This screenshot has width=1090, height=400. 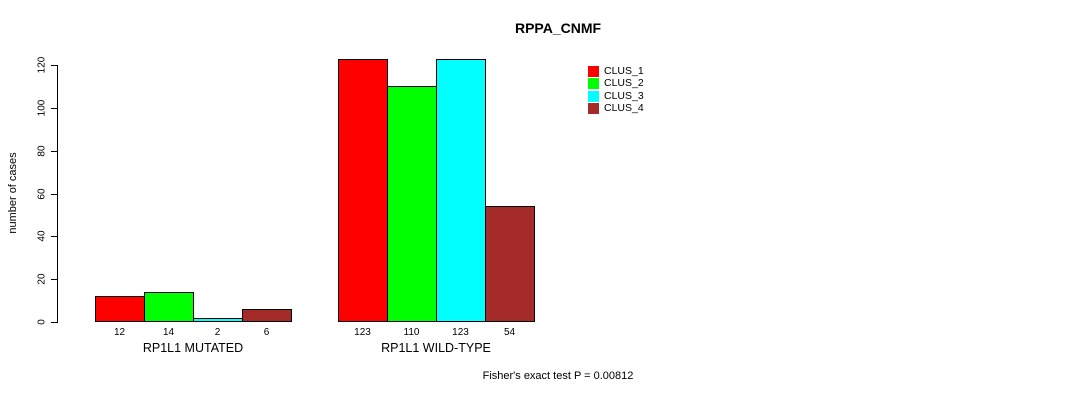 I want to click on bar-value-label: 2, so click(x=217, y=332).